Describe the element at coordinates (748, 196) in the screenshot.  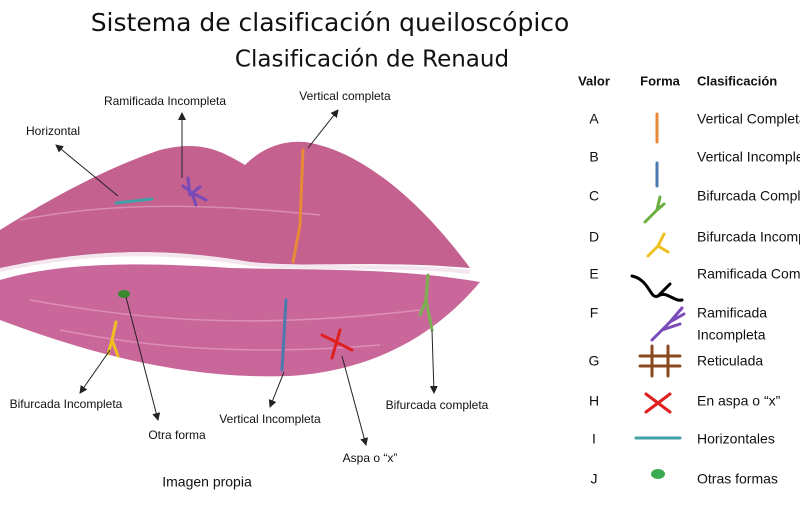
I see `row-label: Bifurcada Completa` at that location.